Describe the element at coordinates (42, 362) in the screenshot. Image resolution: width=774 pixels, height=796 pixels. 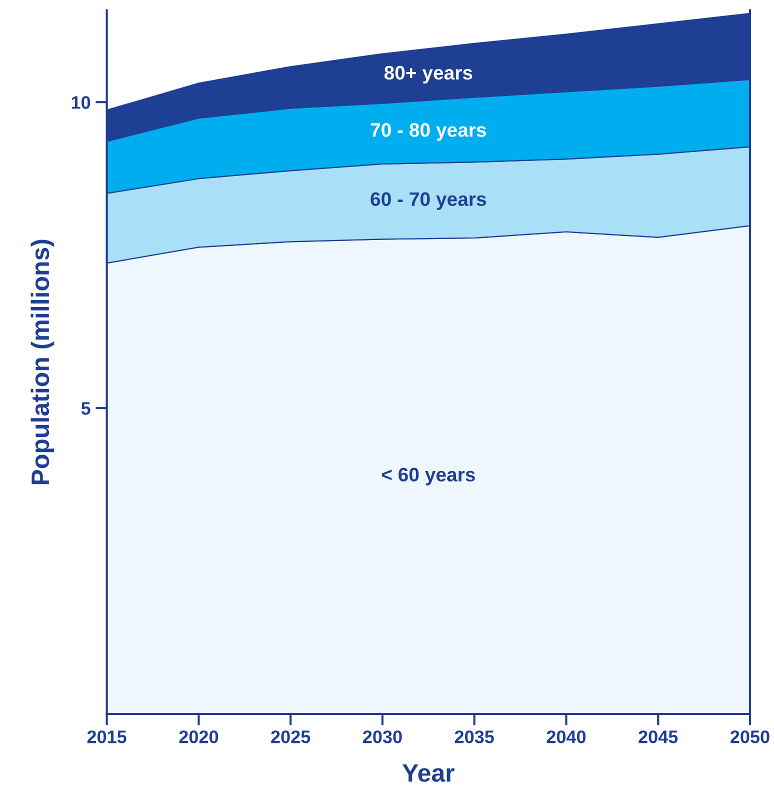
I see `y-axis-title: Population (millions)` at that location.